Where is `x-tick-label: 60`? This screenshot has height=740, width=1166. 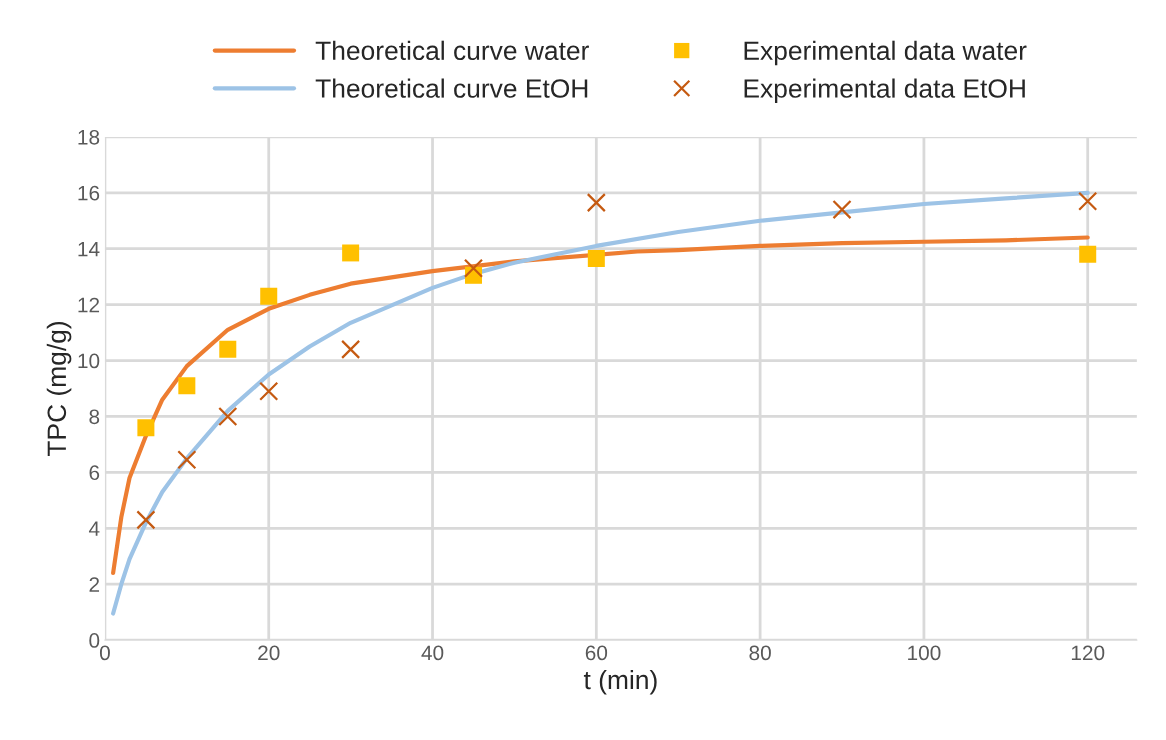
x-tick-label: 60 is located at coordinates (596, 653).